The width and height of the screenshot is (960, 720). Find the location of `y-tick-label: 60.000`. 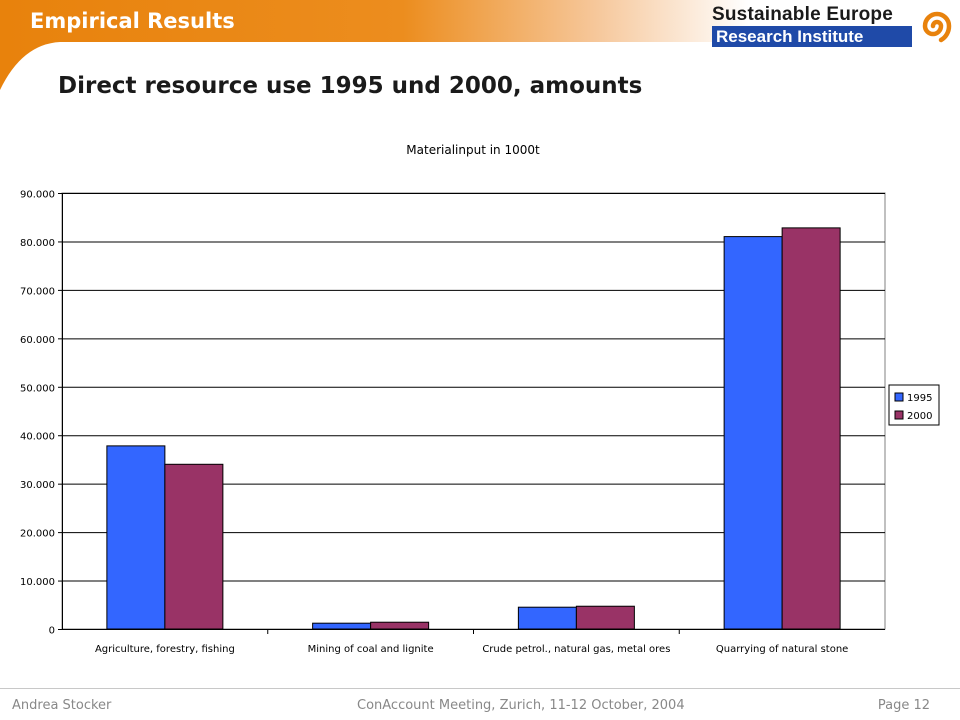

y-tick-label: 60.000 is located at coordinates (37, 340).